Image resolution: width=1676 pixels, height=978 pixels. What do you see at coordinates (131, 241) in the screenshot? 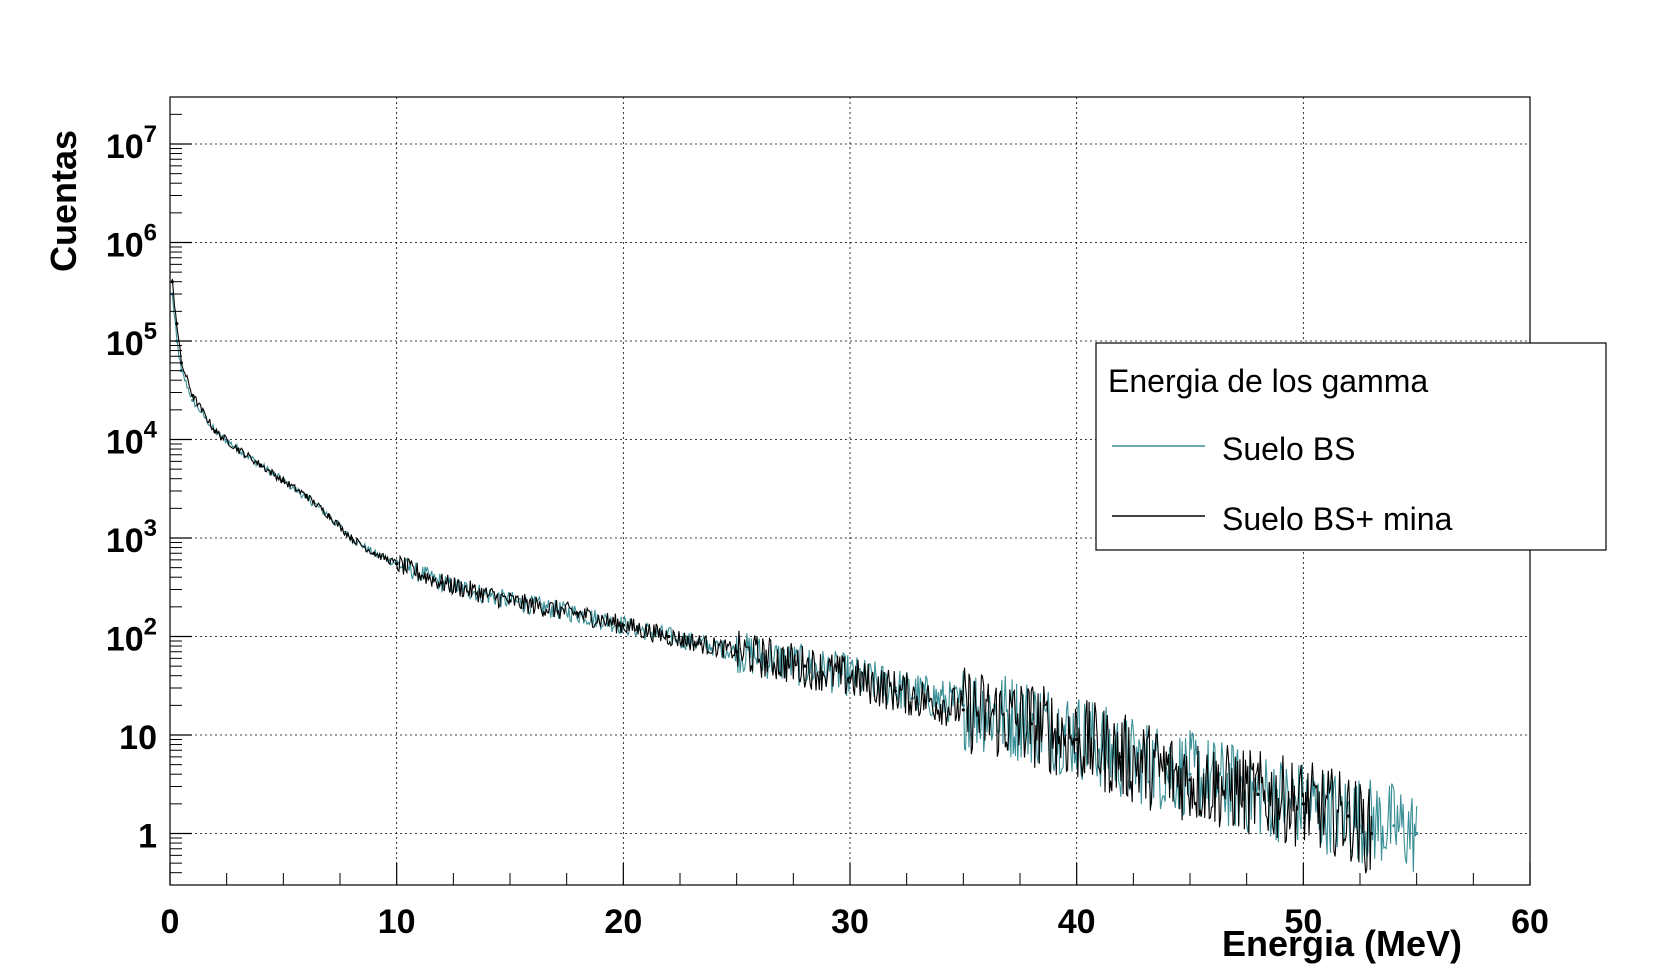
I see `y-tick-label: 10⁶` at bounding box center [131, 241].